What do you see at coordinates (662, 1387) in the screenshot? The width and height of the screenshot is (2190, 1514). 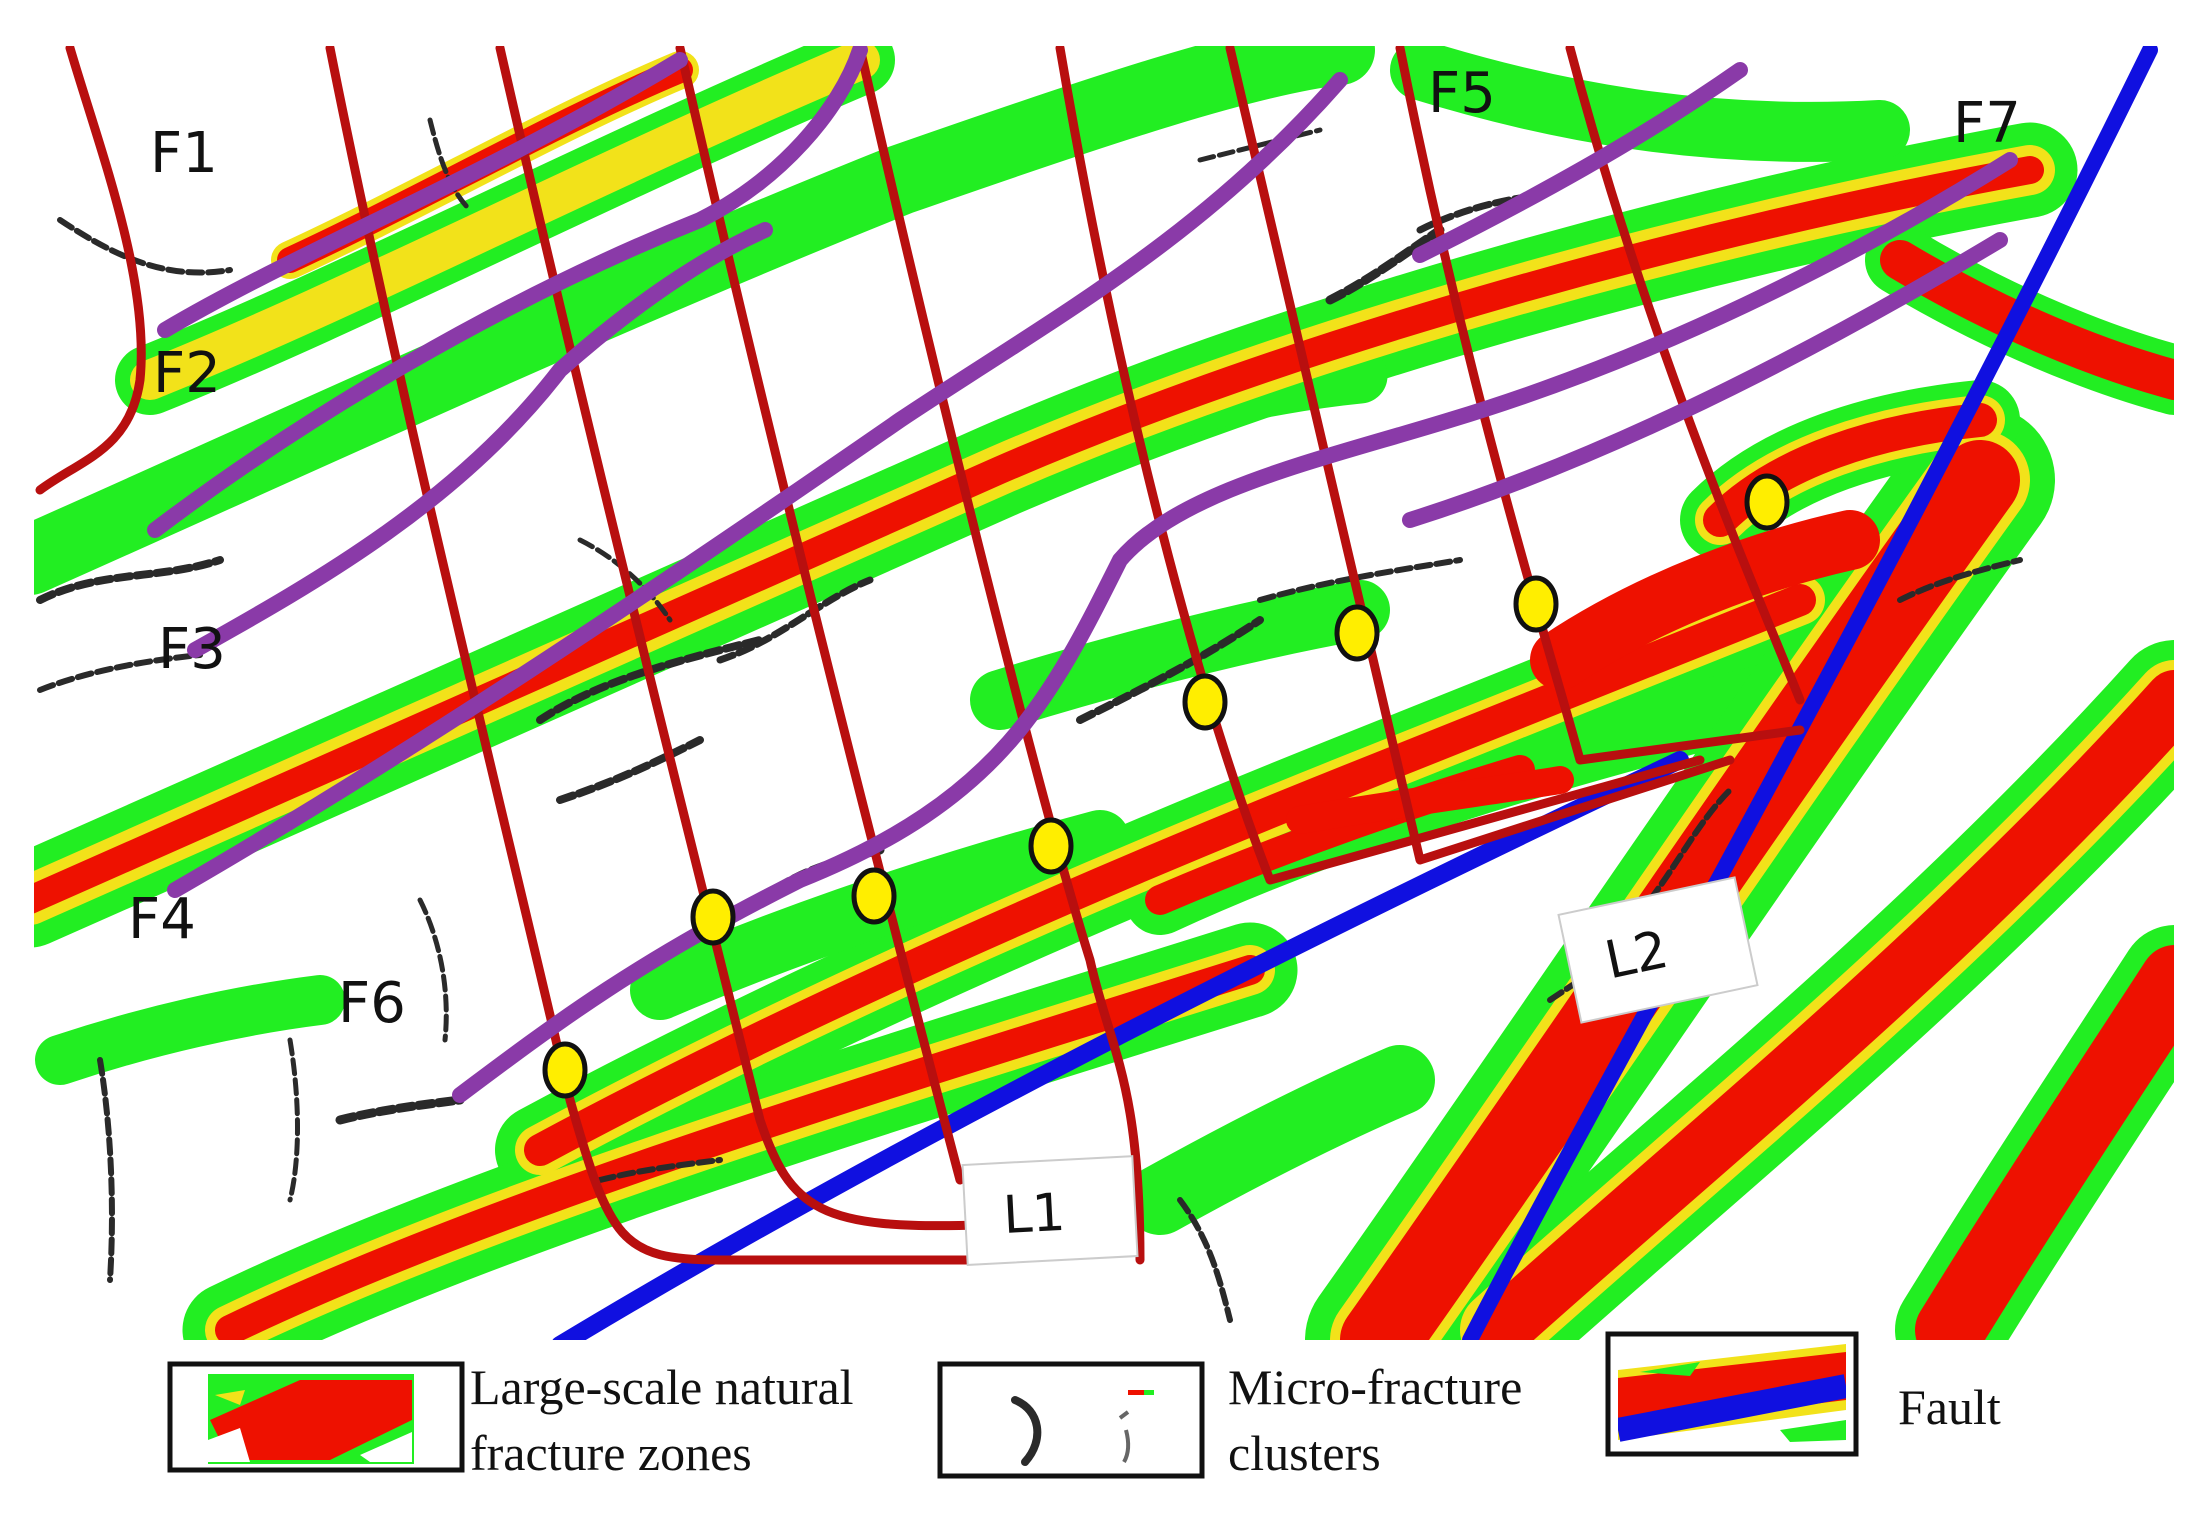 I see `legend-label-fracture-zones-line1: Large-scale natural` at bounding box center [662, 1387].